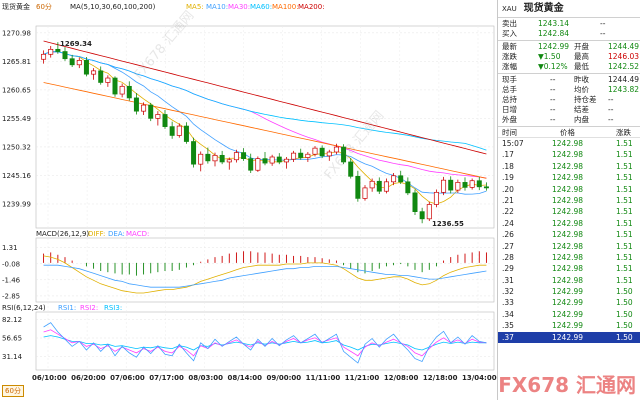 Image resolution: width=640 pixels, height=400 pixels. I want to click on tick-row: .37 1242.99 1.50, so click(569, 337).